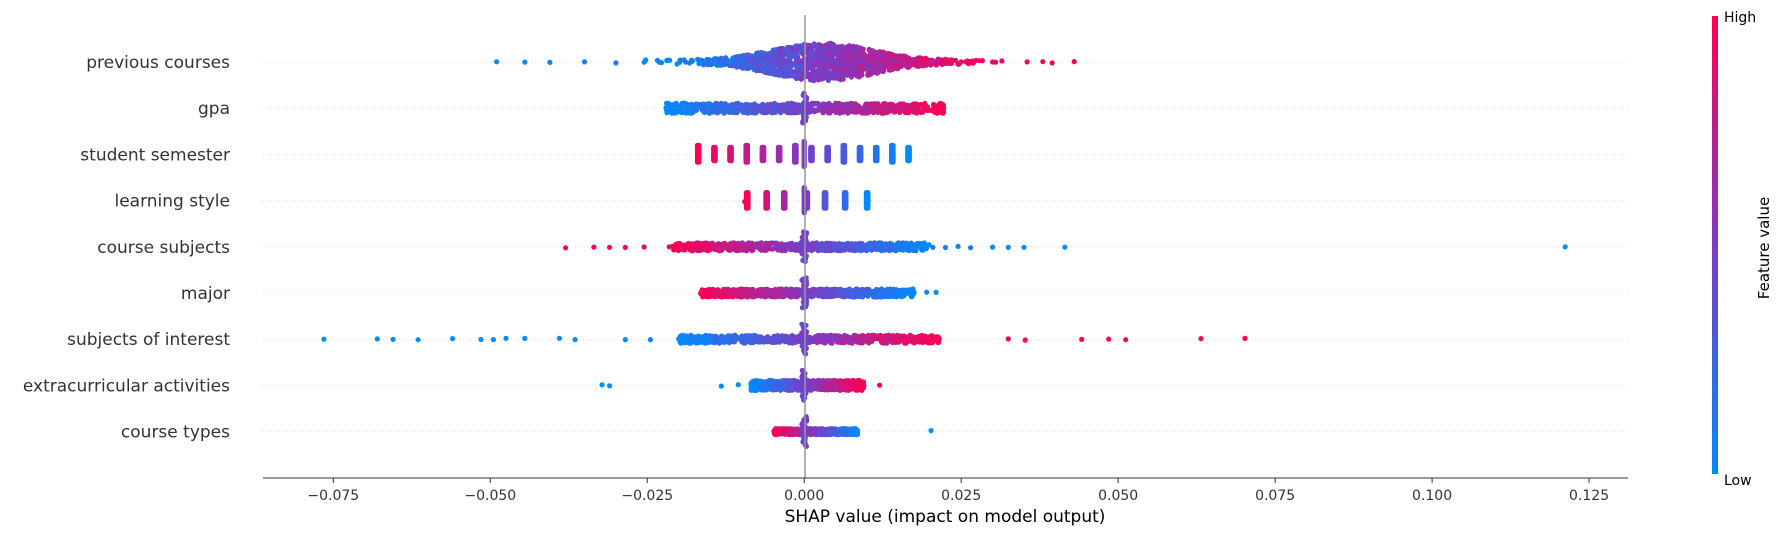 The height and width of the screenshot is (536, 1785). What do you see at coordinates (155, 155) in the screenshot?
I see `feature-label: student semester` at bounding box center [155, 155].